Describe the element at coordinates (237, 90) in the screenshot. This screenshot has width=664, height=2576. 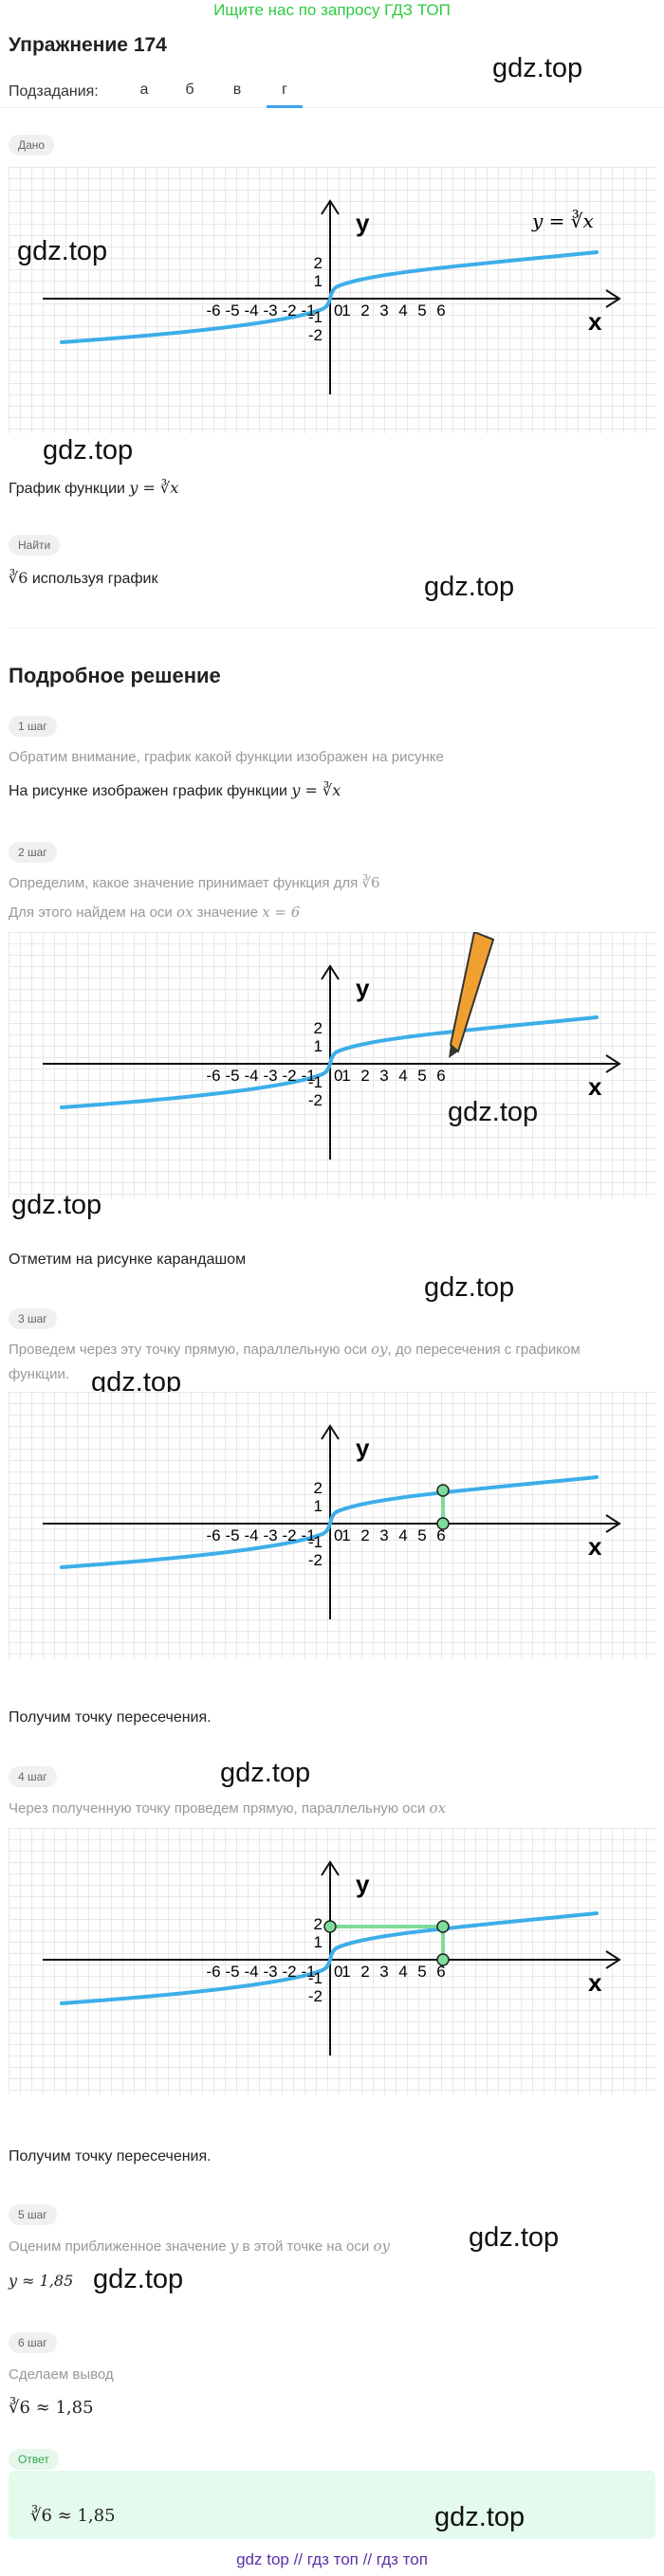
I see `tab-v: в` at that location.